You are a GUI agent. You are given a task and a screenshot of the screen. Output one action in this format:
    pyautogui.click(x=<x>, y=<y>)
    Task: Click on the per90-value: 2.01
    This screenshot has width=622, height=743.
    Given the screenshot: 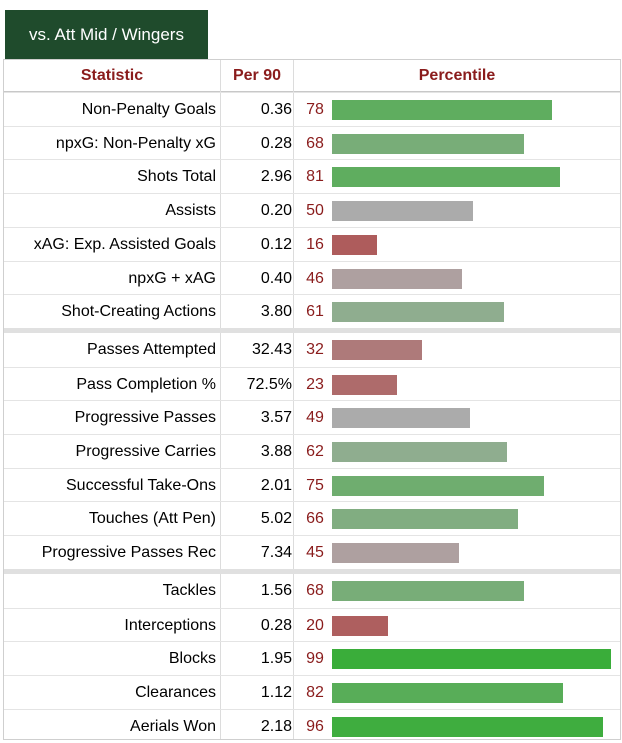 What is the action you would take?
    pyautogui.click(x=276, y=485)
    